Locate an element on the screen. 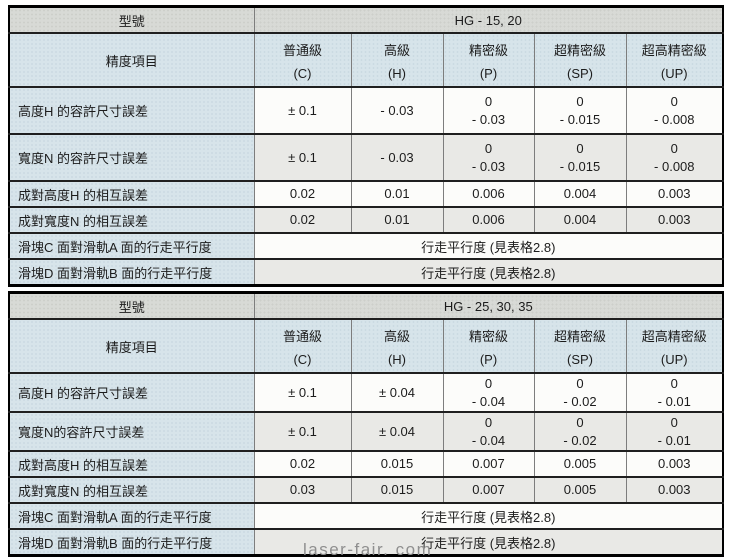  table-row-width-variation: 成對寬度N 的相互誤差 0.03 0.015 0.007 0.005 0.003 is located at coordinates (366, 489).